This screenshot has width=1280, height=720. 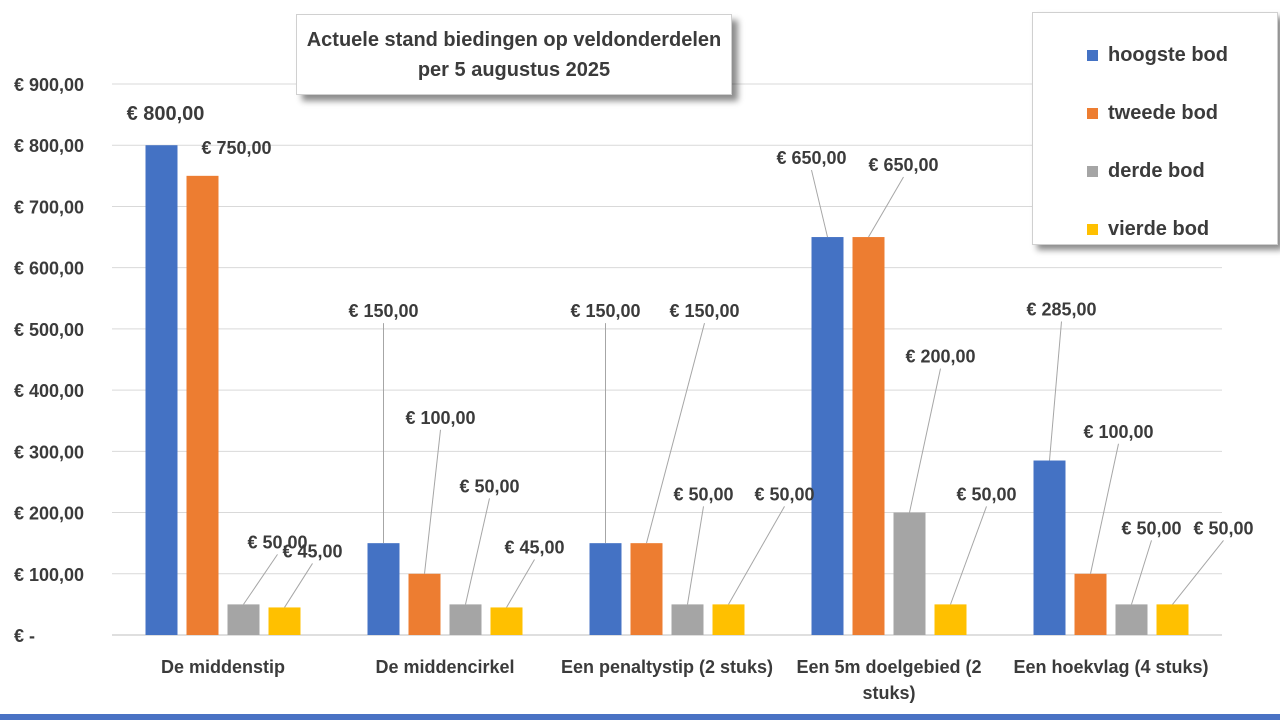 What do you see at coordinates (49, 575) in the screenshot?
I see `y-tick-label: € 100,00` at bounding box center [49, 575].